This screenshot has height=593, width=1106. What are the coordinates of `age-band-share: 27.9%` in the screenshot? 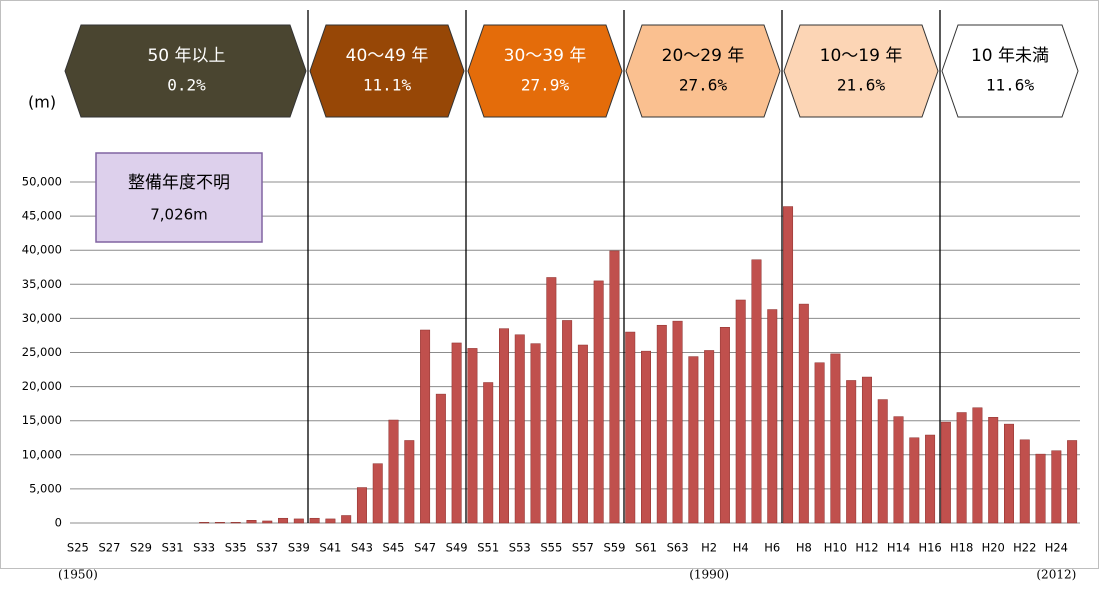 It's located at (545, 85).